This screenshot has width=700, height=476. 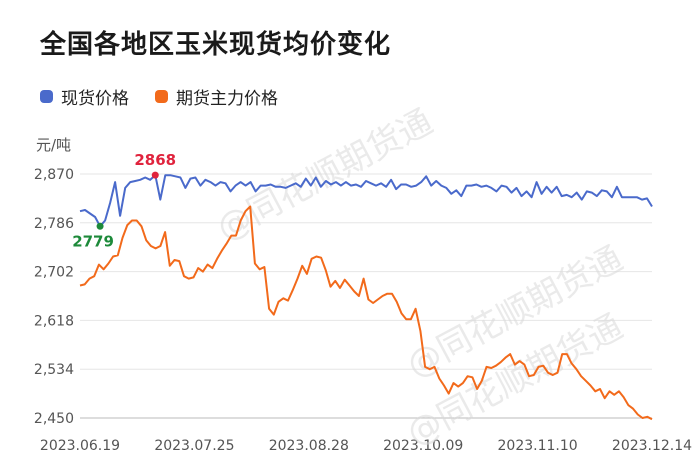 What do you see at coordinates (46, 96) in the screenshot?
I see `legend-swatch-spot` at bounding box center [46, 96].